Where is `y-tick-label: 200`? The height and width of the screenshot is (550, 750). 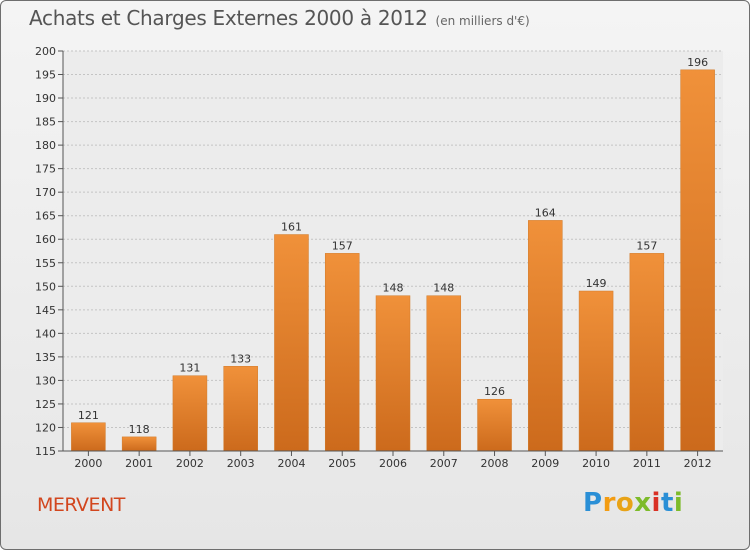
y-tick-label: 200 is located at coordinates (45, 51).